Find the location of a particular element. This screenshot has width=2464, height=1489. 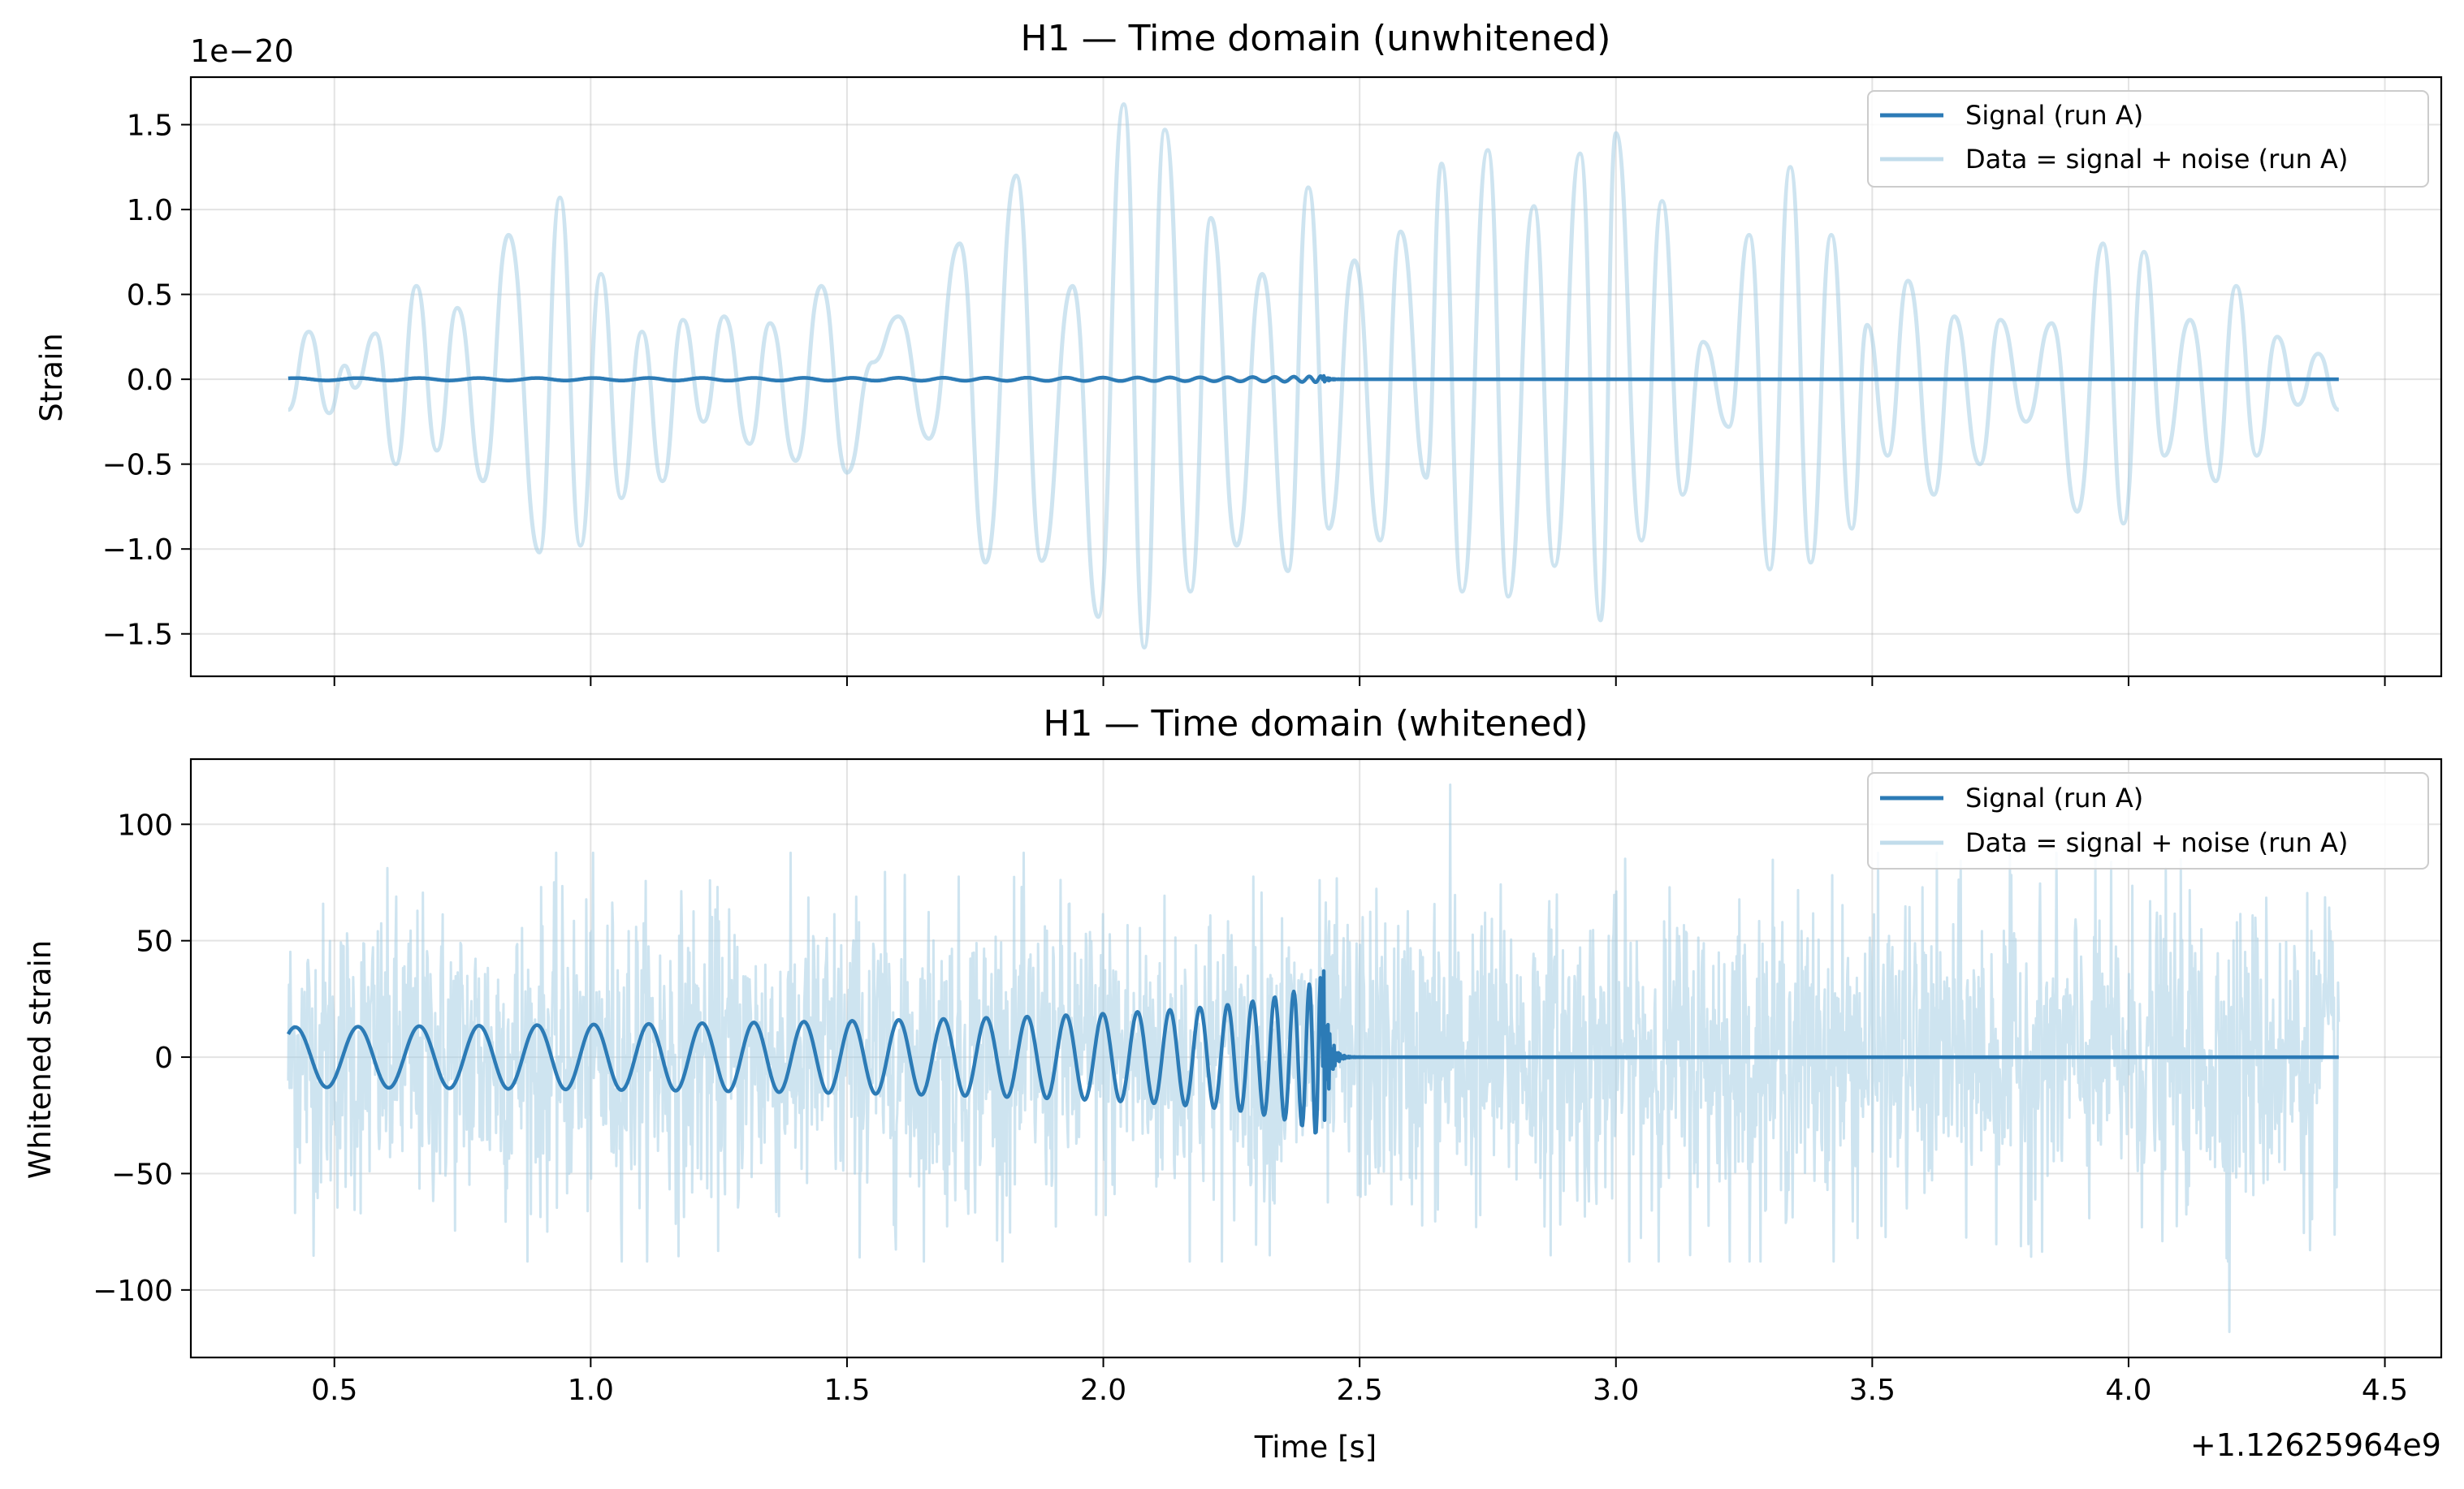

y-axis-label: Whitened strain is located at coordinates (40, 1059).